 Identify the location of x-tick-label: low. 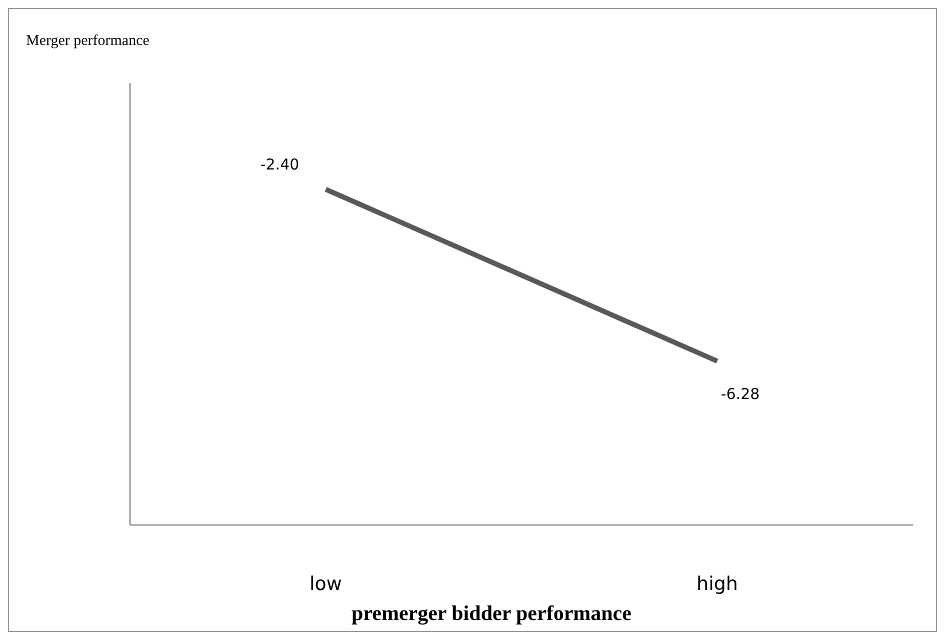
(326, 584).